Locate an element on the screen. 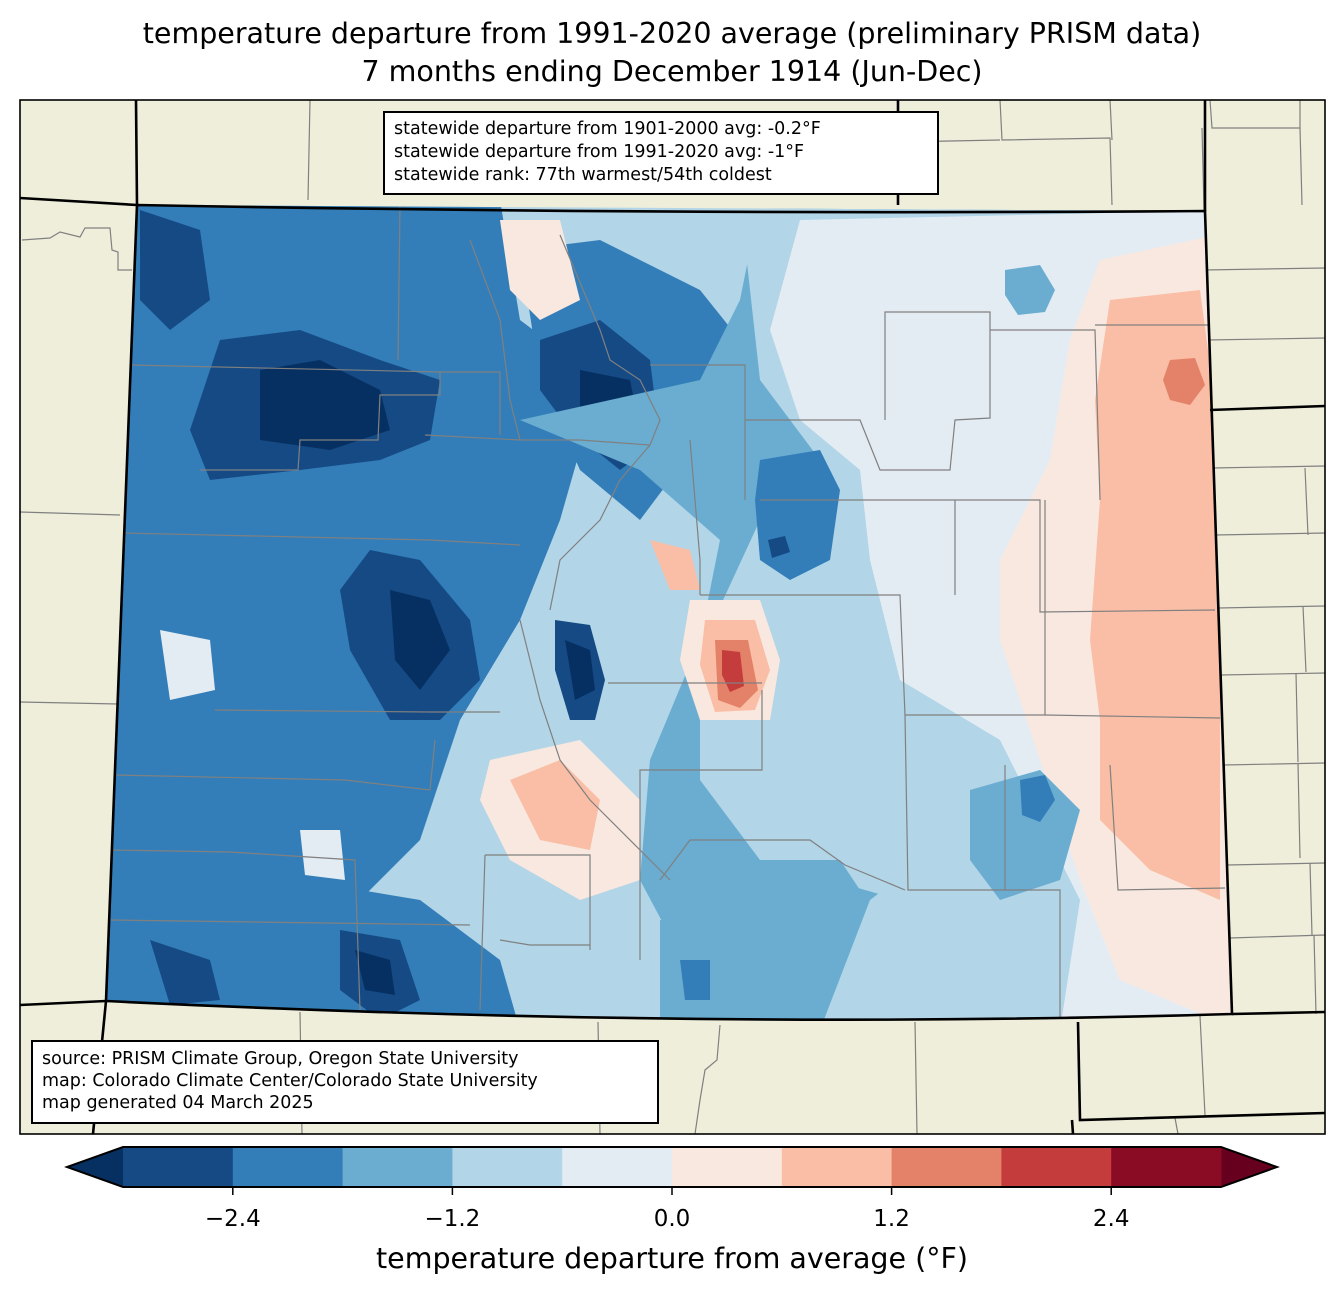 The image size is (1344, 1299). colorbar is located at coordinates (672, 1170).